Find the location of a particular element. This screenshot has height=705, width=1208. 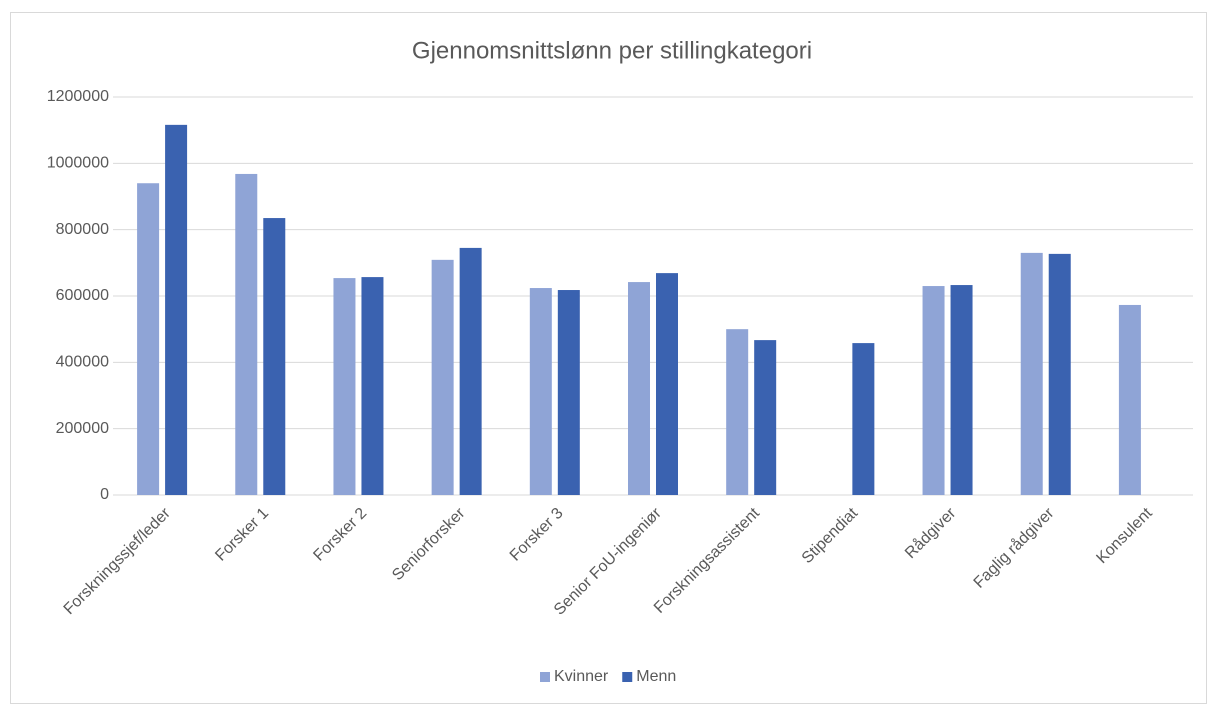

y-tick-label: 0 is located at coordinates (104, 494).